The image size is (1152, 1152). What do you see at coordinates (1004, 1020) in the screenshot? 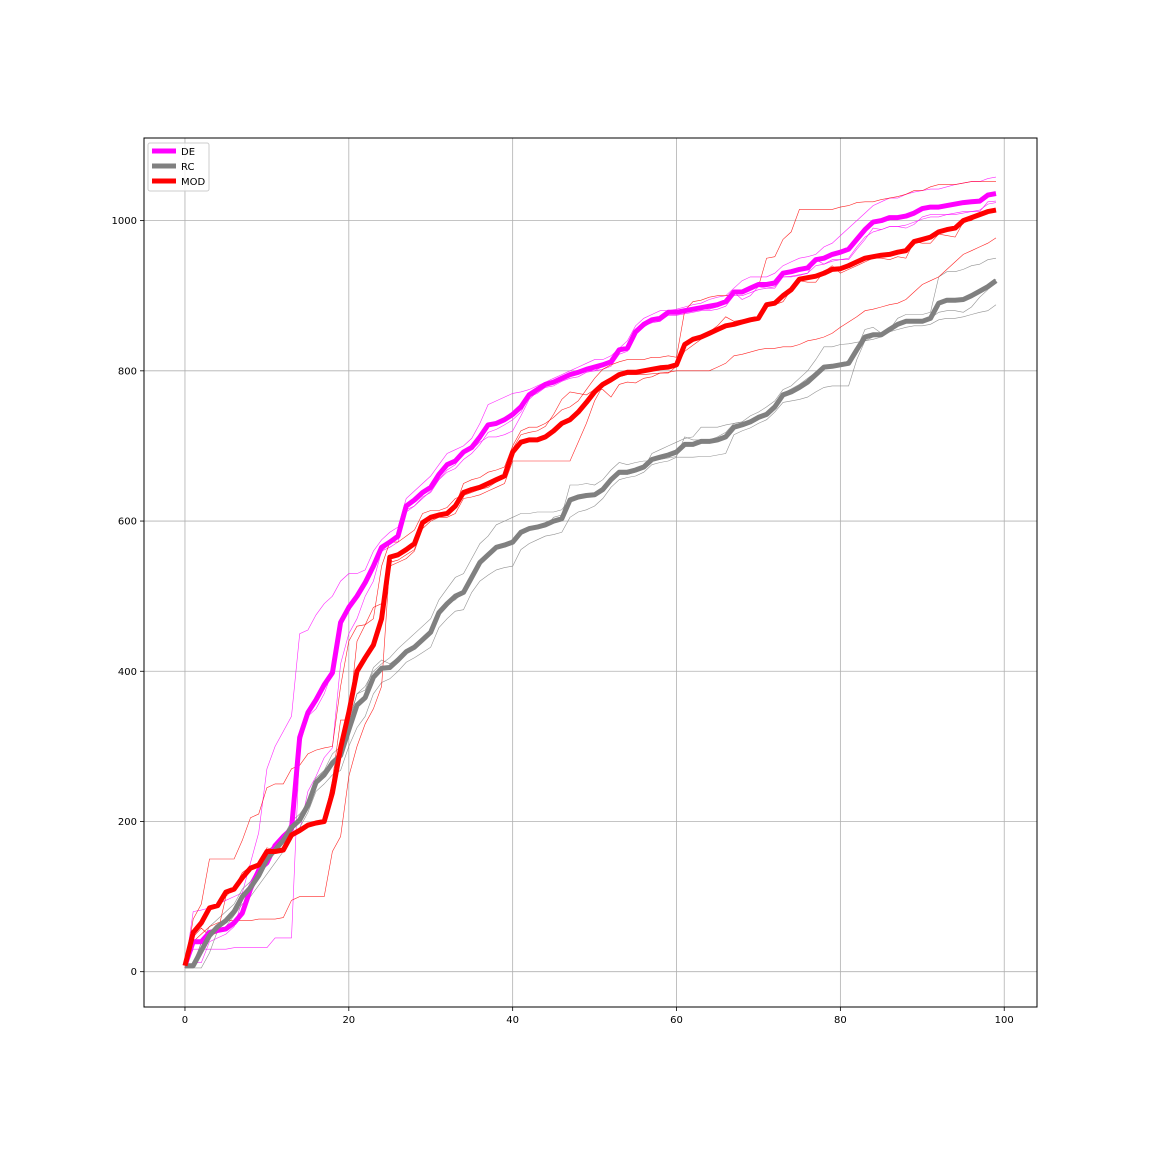
I see `x-tick-label: 100` at bounding box center [1004, 1020].